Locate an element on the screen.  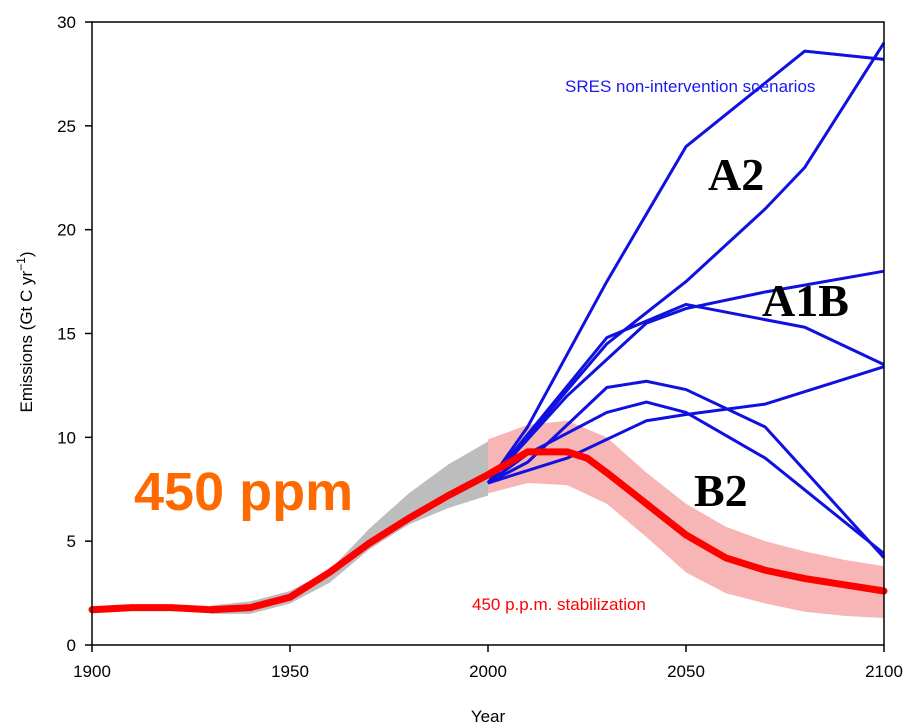
x-tick-label: 1950 is located at coordinates (290, 671).